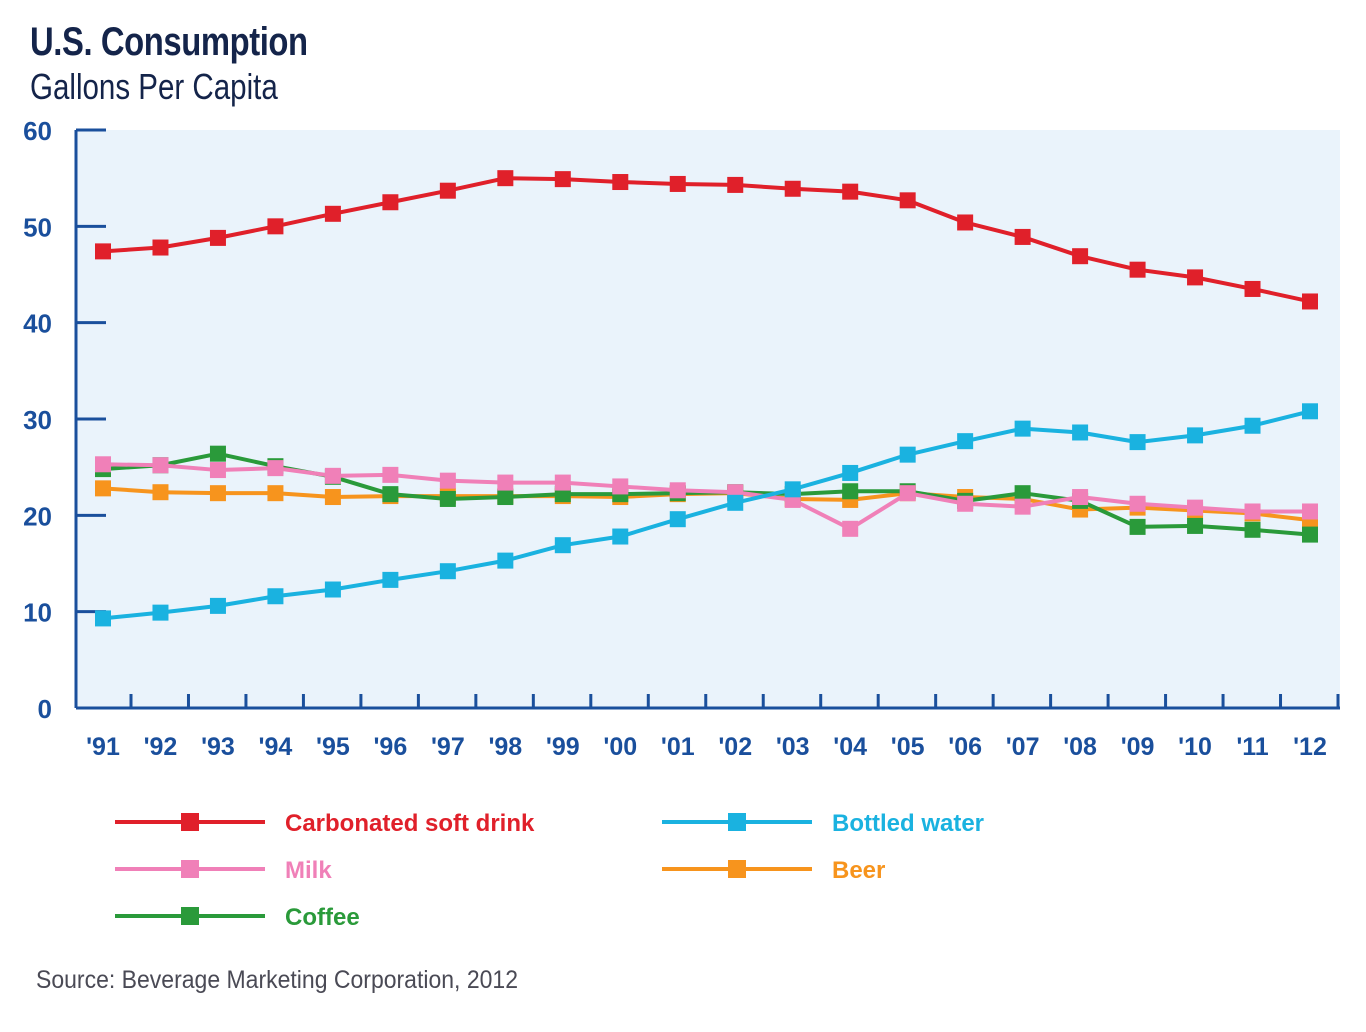  Describe the element at coordinates (37, 324) in the screenshot. I see `y-tick-label: 40` at that location.